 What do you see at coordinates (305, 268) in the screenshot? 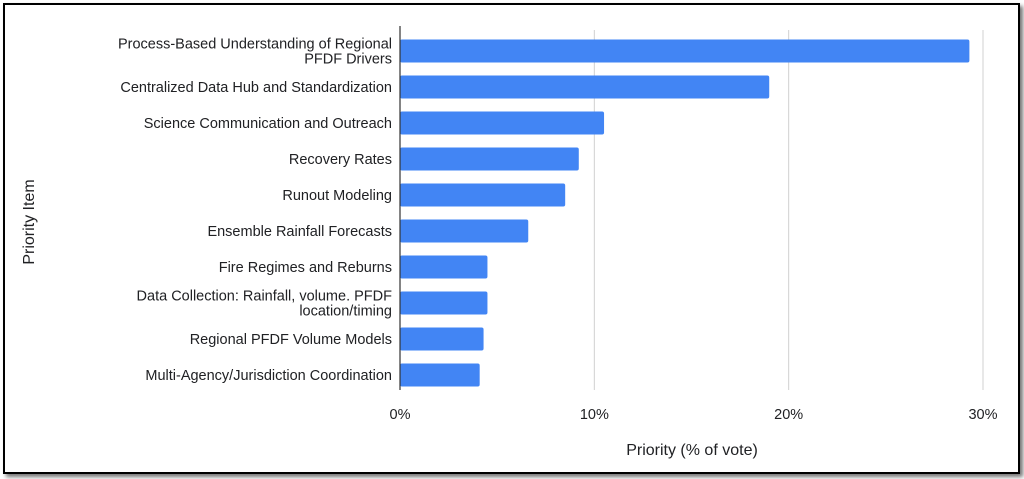
I see `category-label-6-line-0: Fire Regimes and Reburns` at bounding box center [305, 268].